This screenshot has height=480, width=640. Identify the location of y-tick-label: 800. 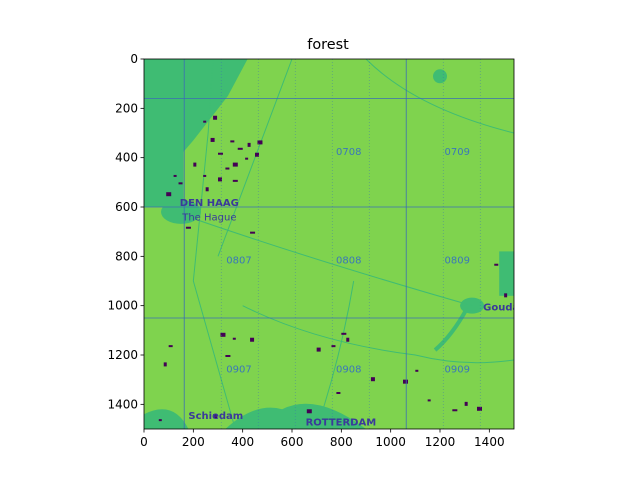
(126, 256).